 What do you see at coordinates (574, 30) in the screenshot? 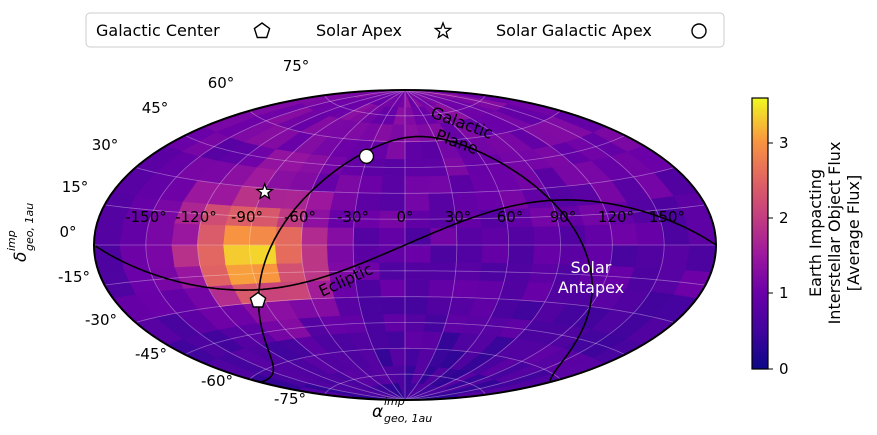
I see `legend-label-solar-galactic-apex: Solar Galactic Apex` at bounding box center [574, 30].